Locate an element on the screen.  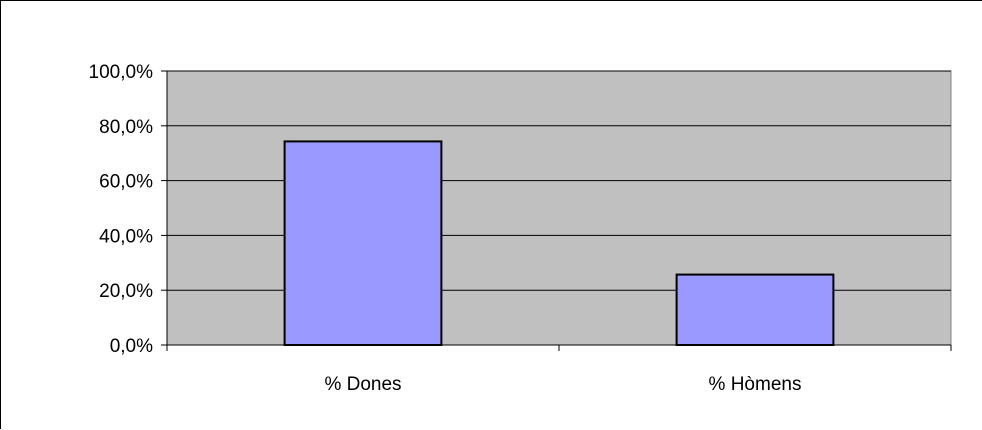
x-tick-label: % Hòmens is located at coordinates (755, 384).